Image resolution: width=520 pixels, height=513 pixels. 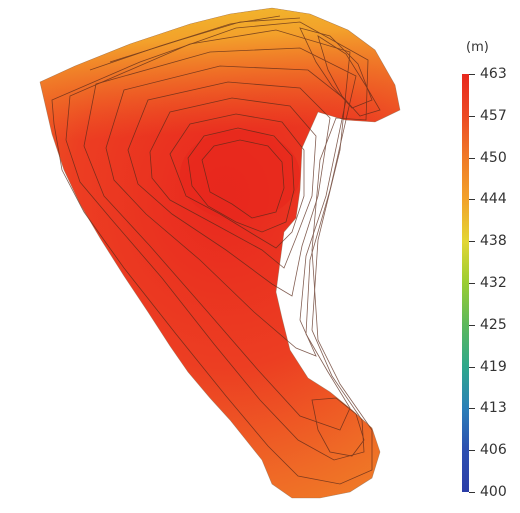 What do you see at coordinates (465, 283) in the screenshot?
I see `legend-colorbar` at bounding box center [465, 283].